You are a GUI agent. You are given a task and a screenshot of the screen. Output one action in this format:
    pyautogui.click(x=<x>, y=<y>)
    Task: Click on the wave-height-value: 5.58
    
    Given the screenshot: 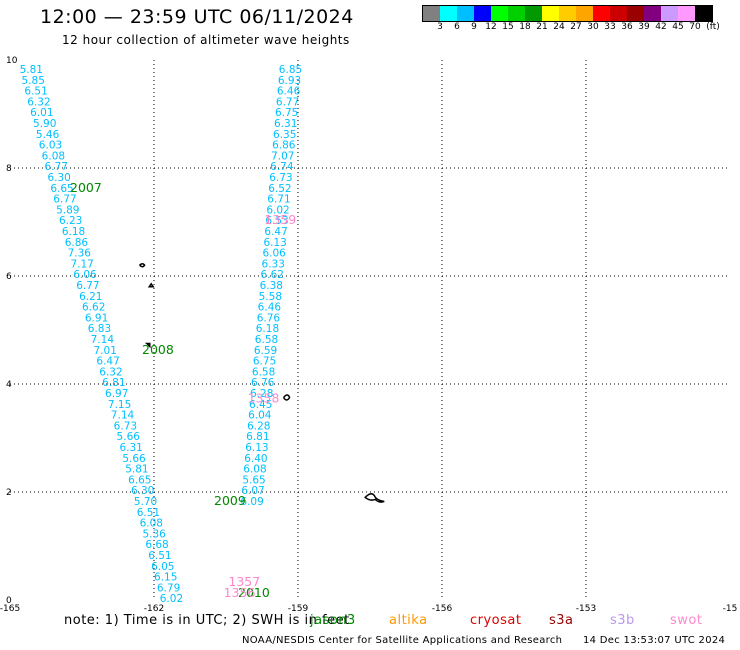 What is the action you would take?
    pyautogui.click(x=270, y=297)
    